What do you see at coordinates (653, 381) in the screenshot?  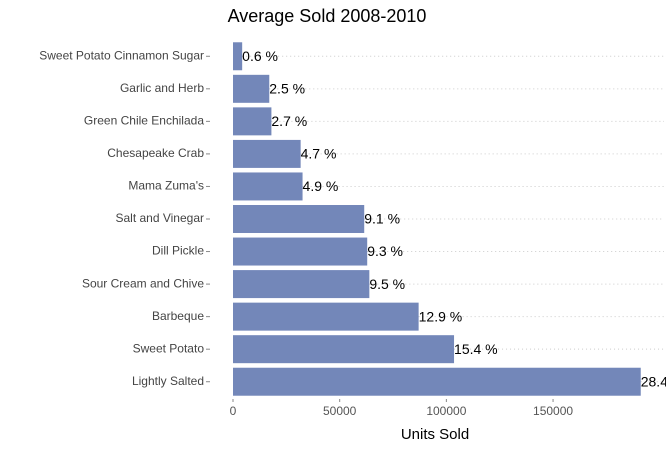 I see `value-label: 28.4 %` at bounding box center [653, 381].